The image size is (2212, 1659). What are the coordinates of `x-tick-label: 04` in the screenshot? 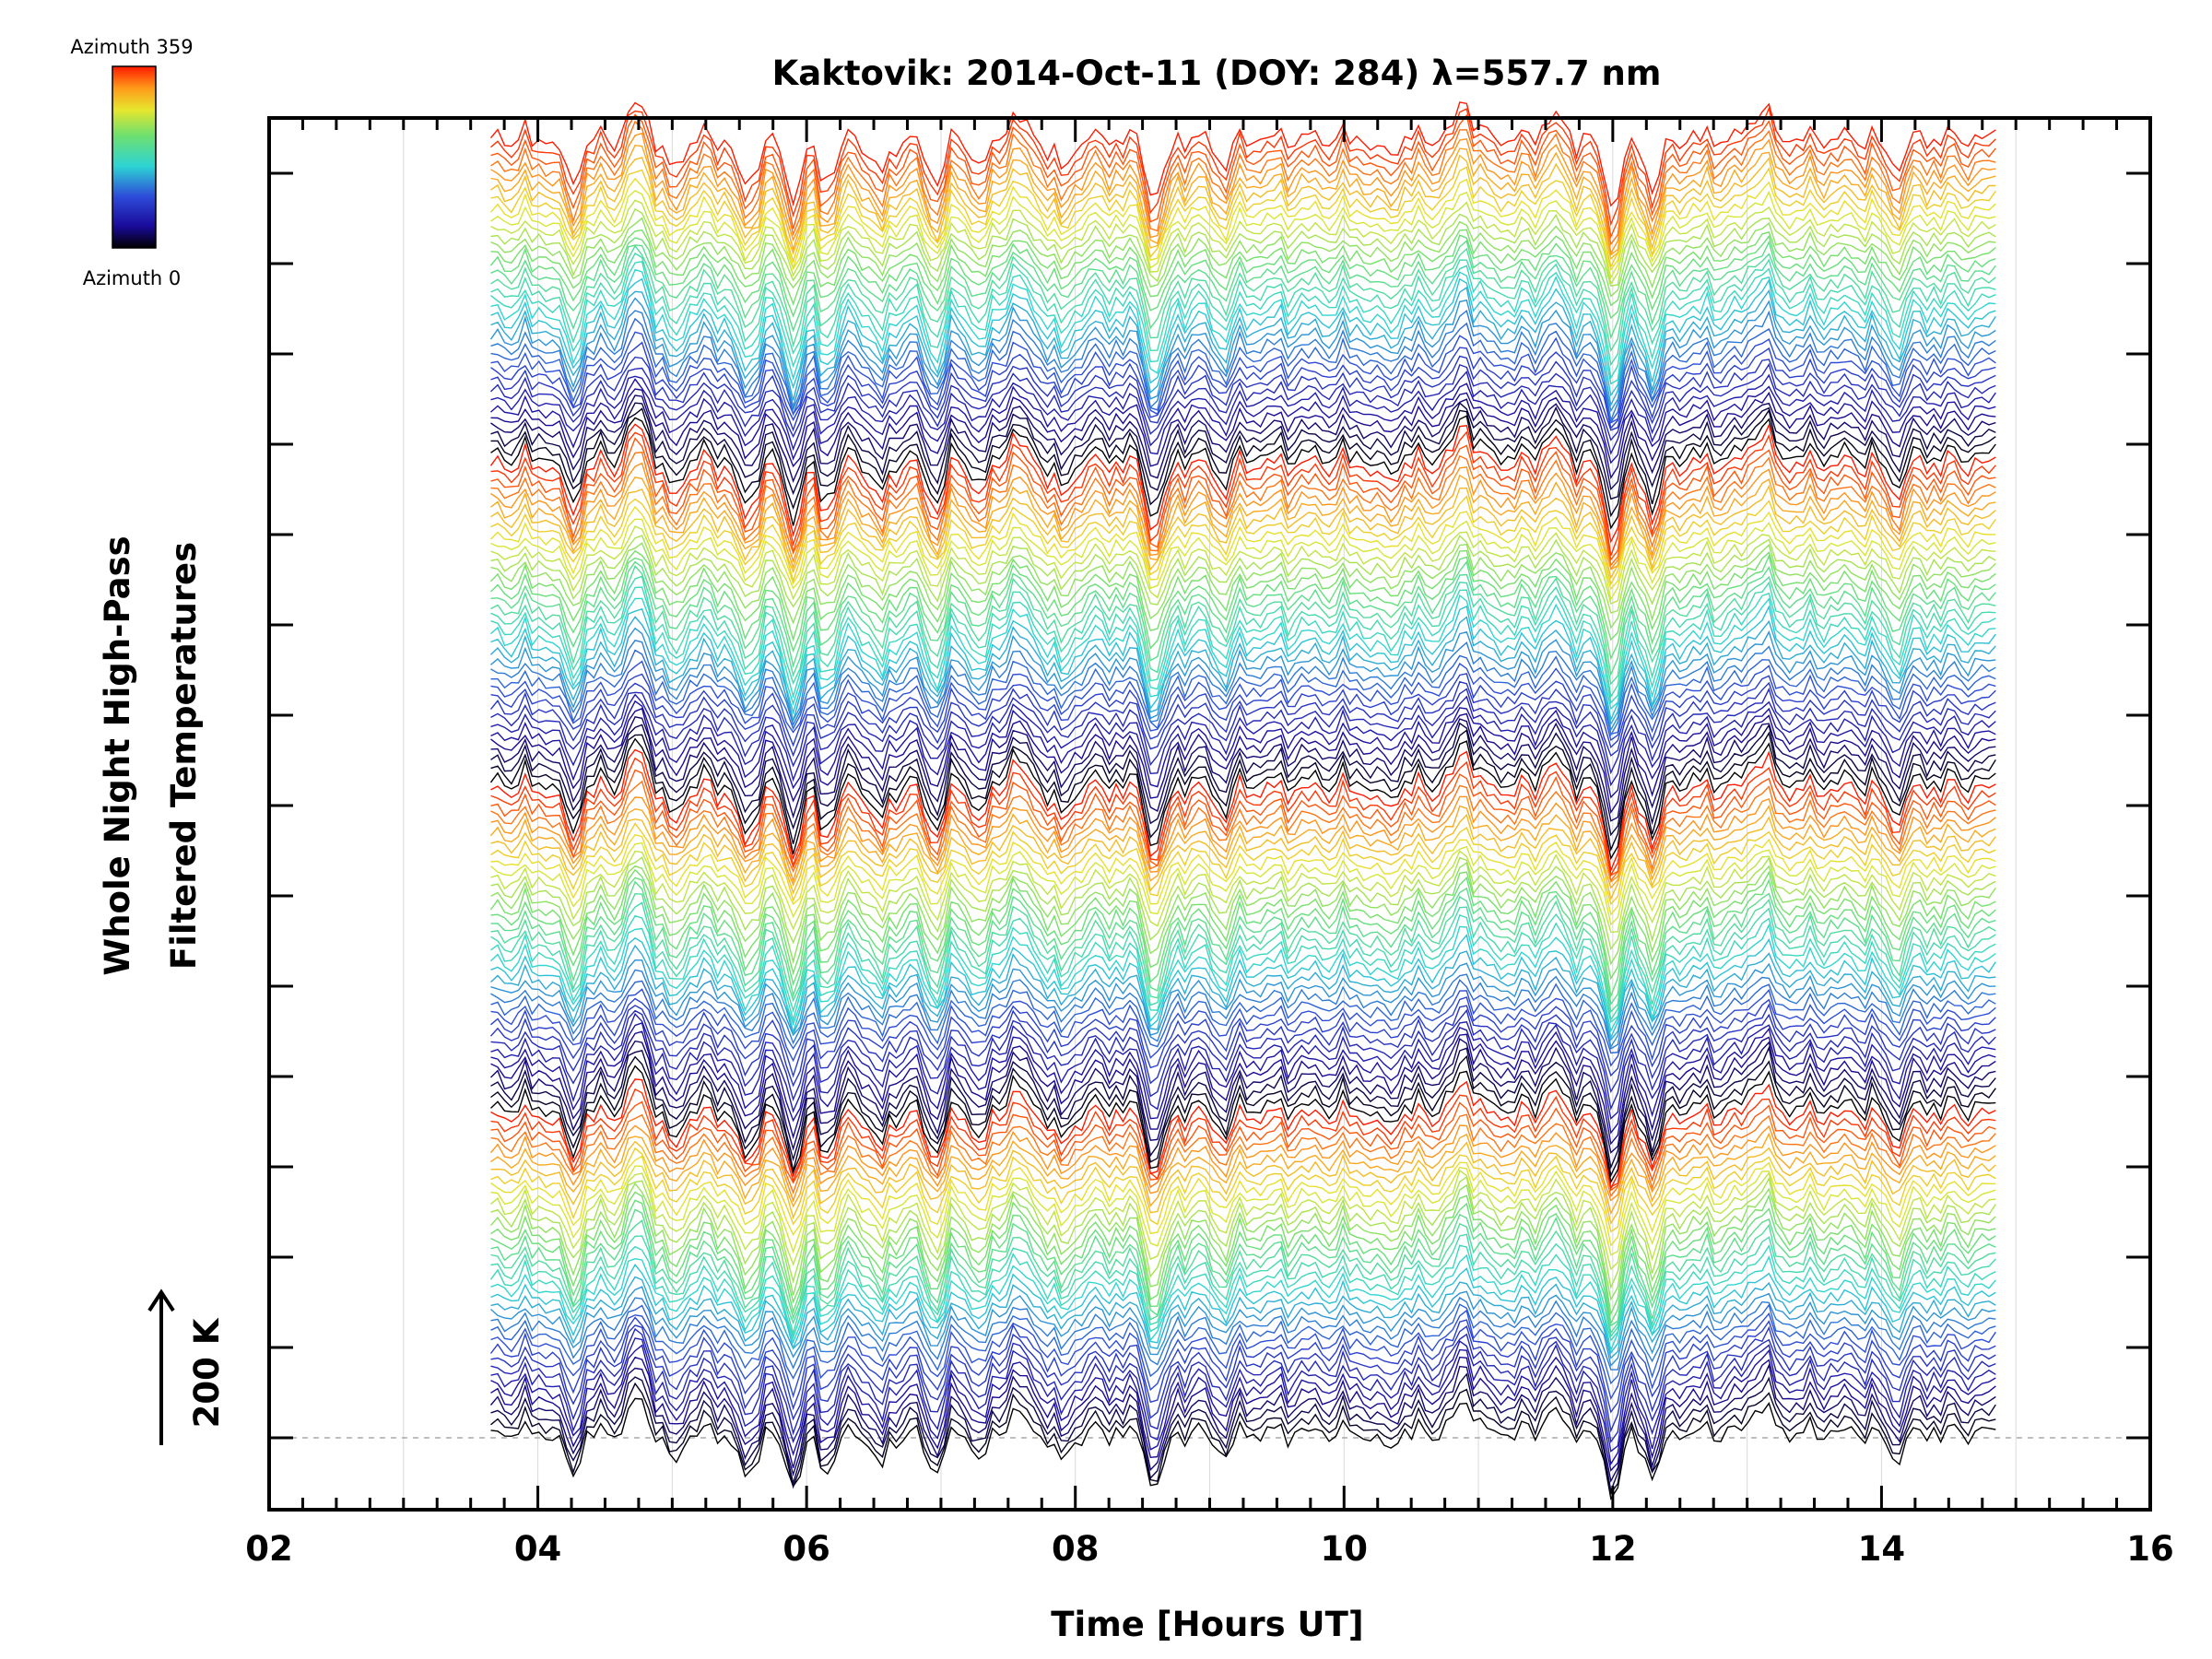 It's located at (538, 1549).